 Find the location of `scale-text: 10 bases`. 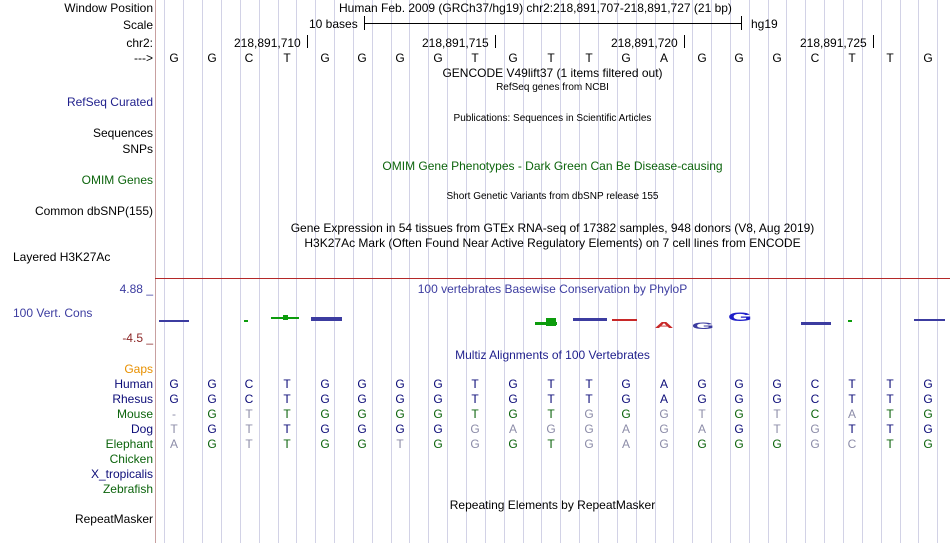

scale-text: 10 bases is located at coordinates (333, 24).